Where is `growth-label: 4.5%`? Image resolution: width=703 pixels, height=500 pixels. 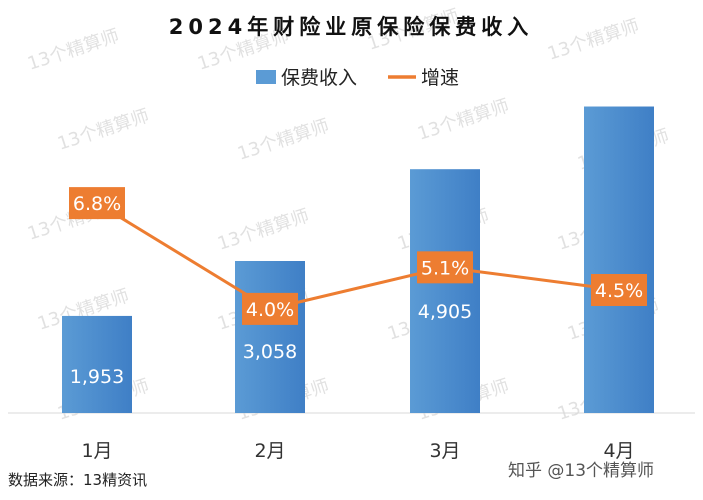 growth-label: 4.5% is located at coordinates (619, 291).